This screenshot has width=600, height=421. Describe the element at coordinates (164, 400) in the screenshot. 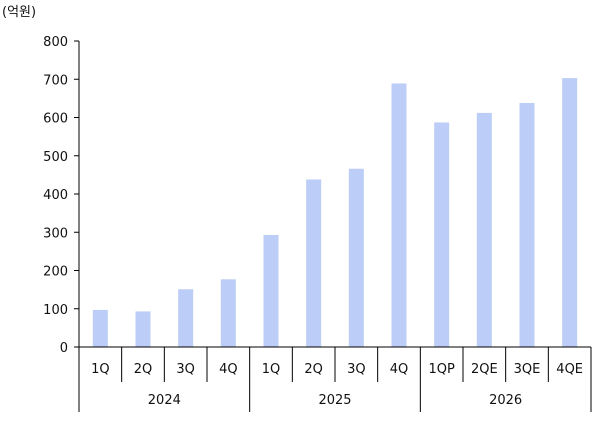

I see `x-group-label: 2024` at that location.